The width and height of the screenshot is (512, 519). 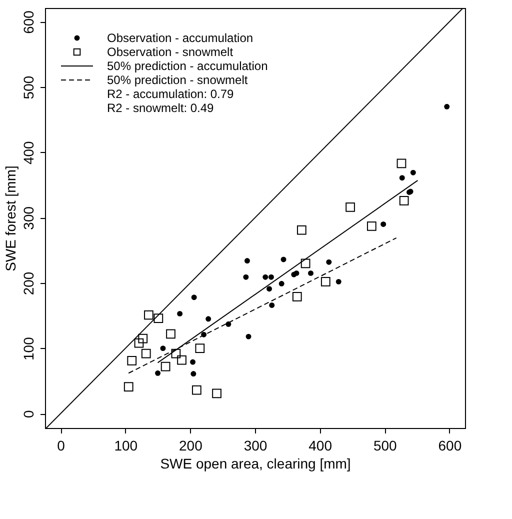 What do you see at coordinates (170, 94) in the screenshot?
I see `annotation: R2 - accumulation: 0.79` at bounding box center [170, 94].